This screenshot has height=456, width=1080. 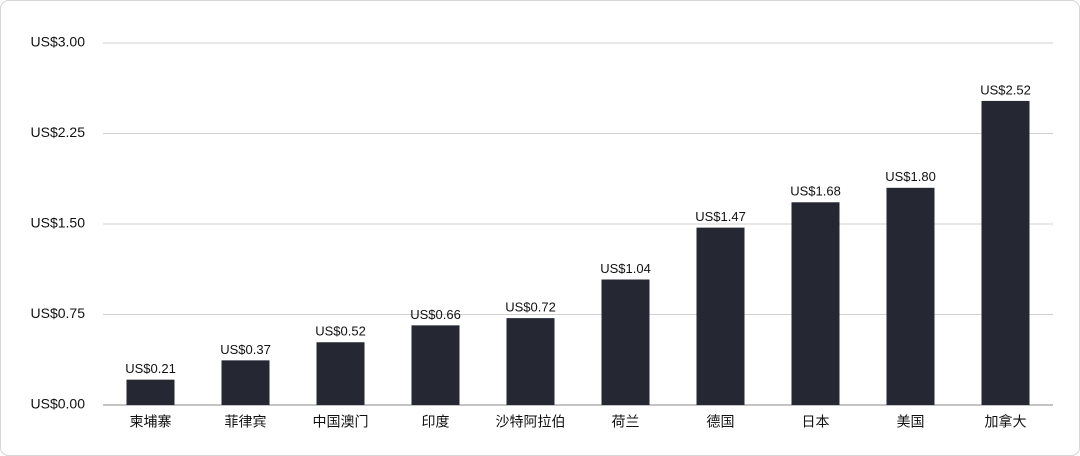 I want to click on value-label: US$0.66, so click(x=435, y=314).